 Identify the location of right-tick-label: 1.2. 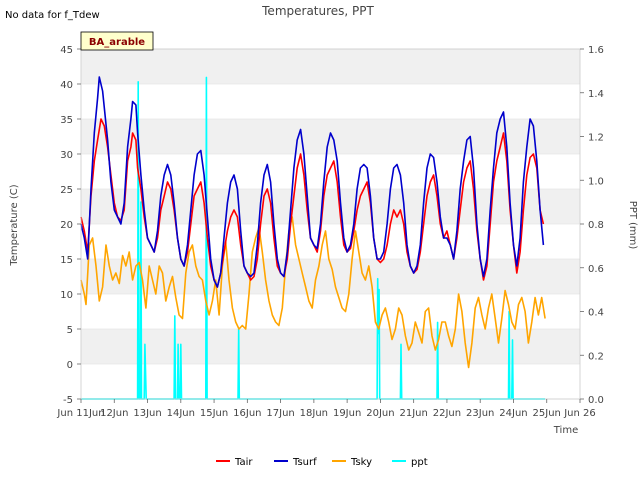
(596, 138).